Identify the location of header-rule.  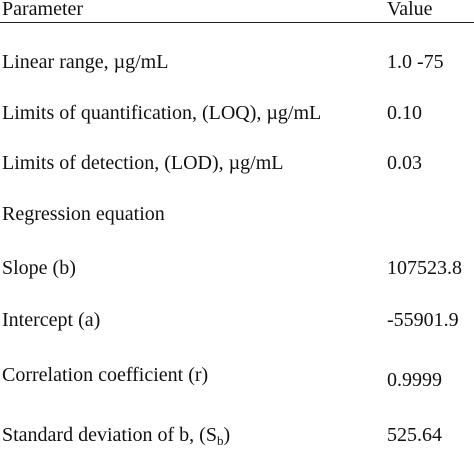
(237, 22).